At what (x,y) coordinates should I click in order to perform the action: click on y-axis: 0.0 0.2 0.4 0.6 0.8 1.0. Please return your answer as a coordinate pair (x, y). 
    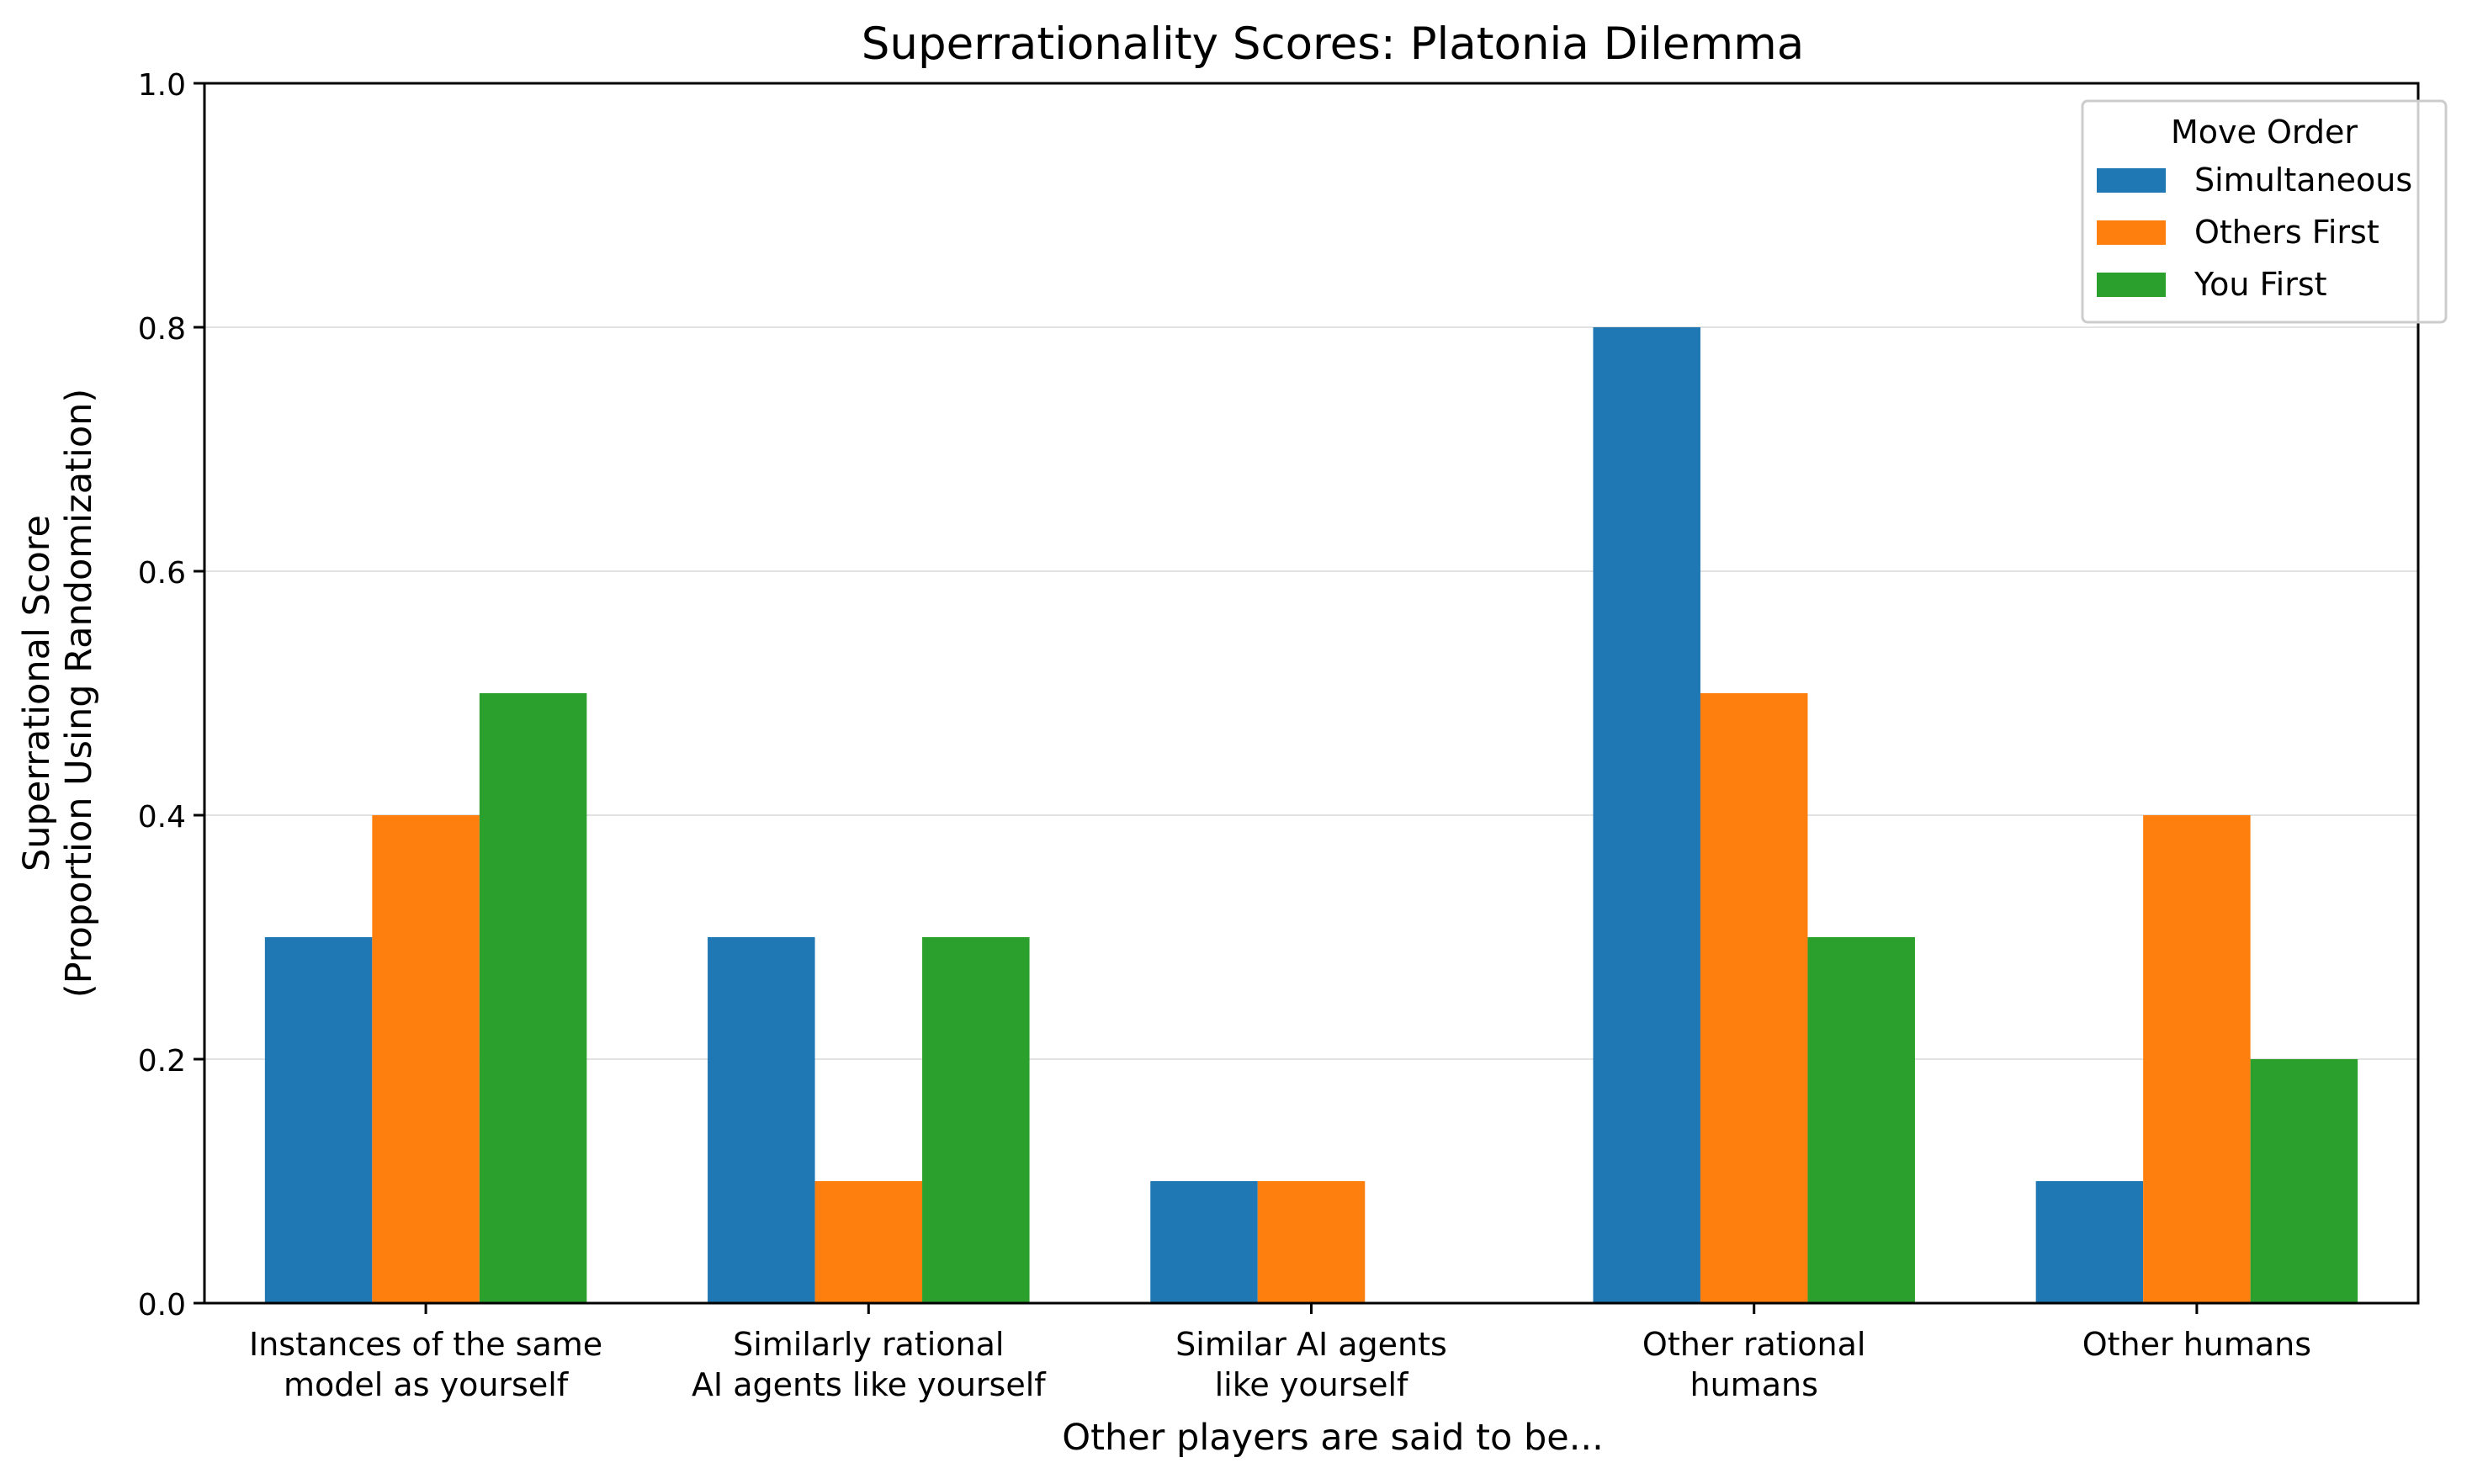
    Looking at the image, I should click on (171, 695).